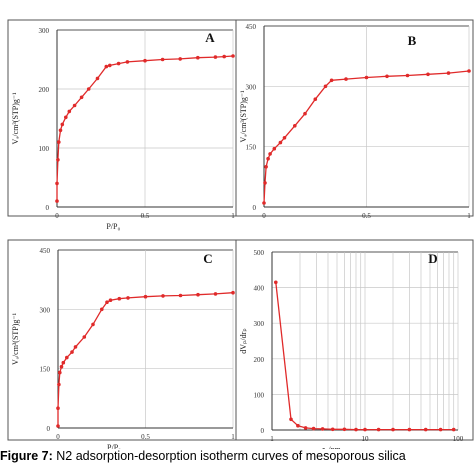 This screenshot has height=467, width=474. Describe the element at coordinates (412, 40) in the screenshot. I see `panel-label: B` at that location.